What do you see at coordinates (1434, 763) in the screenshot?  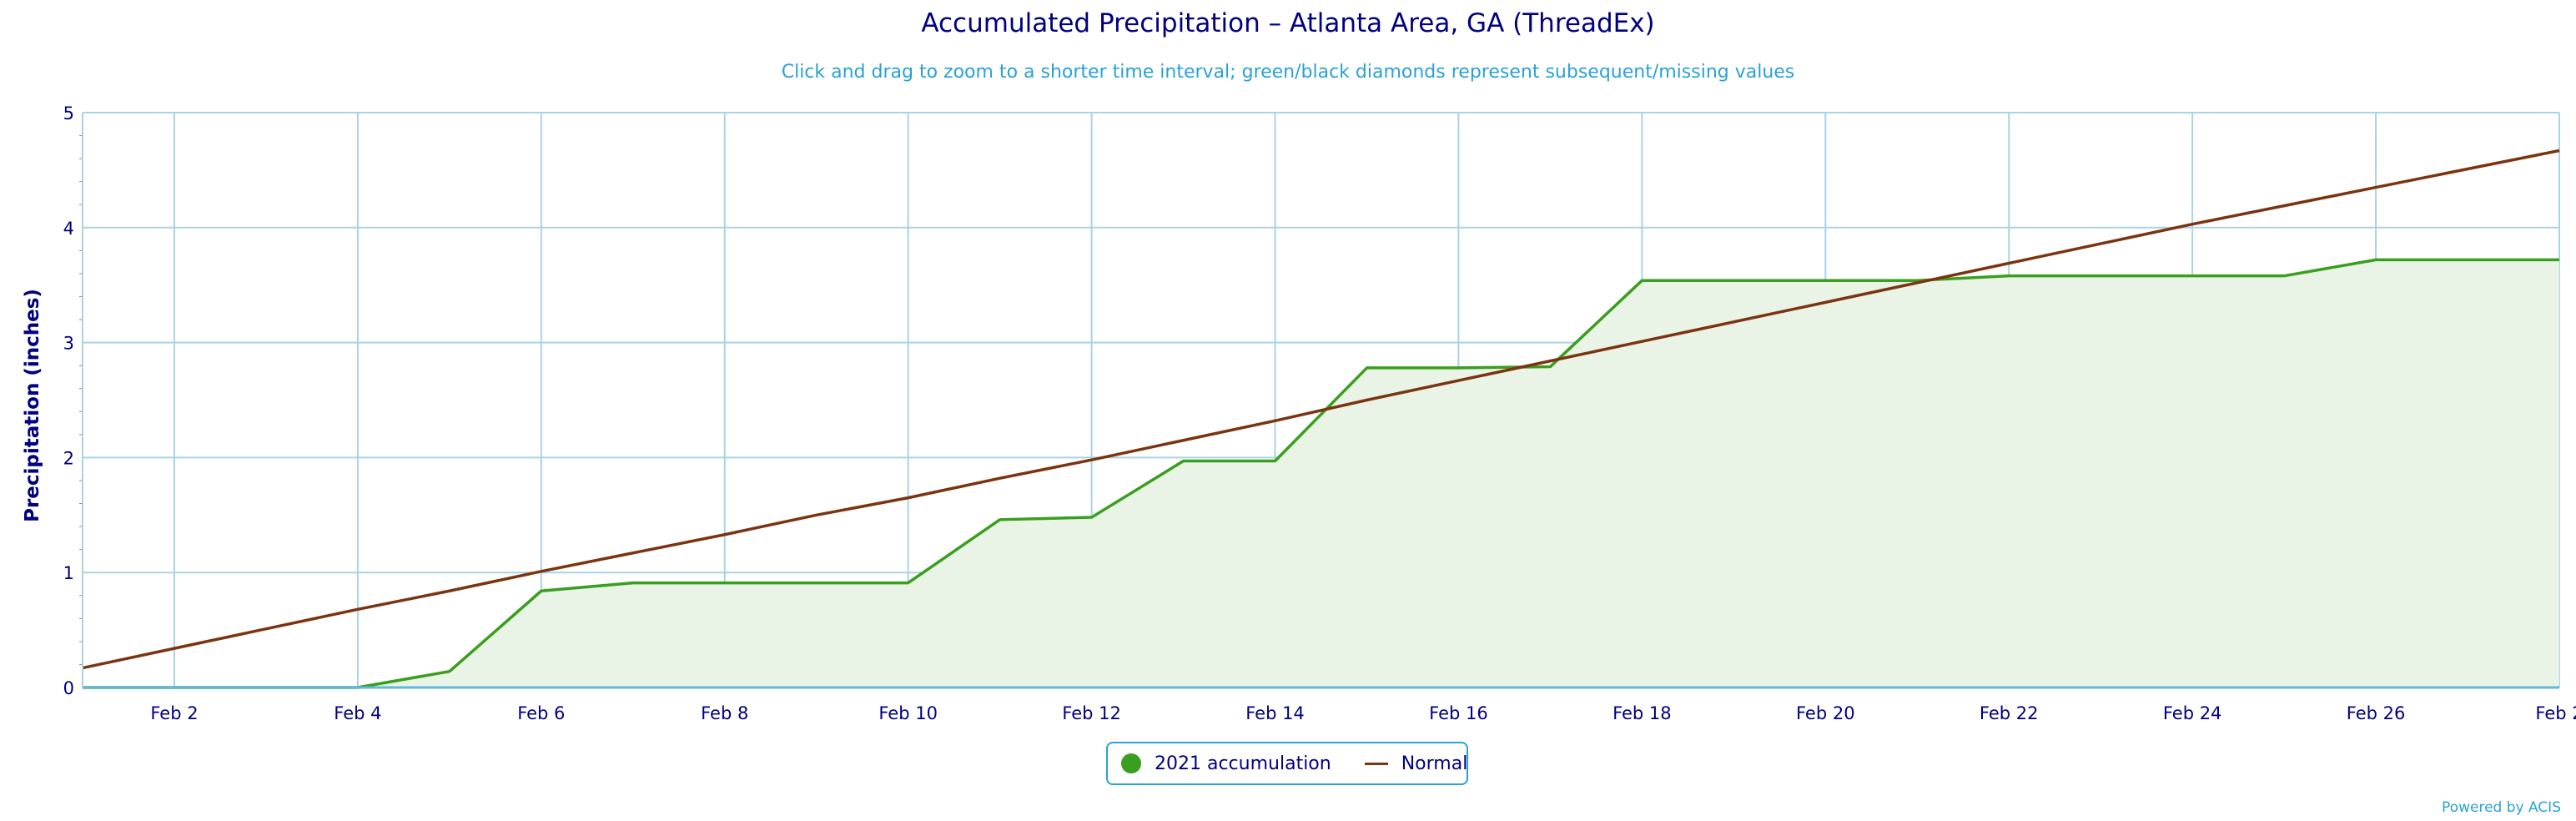 I see `legend-label-normal: Normal` at bounding box center [1434, 763].